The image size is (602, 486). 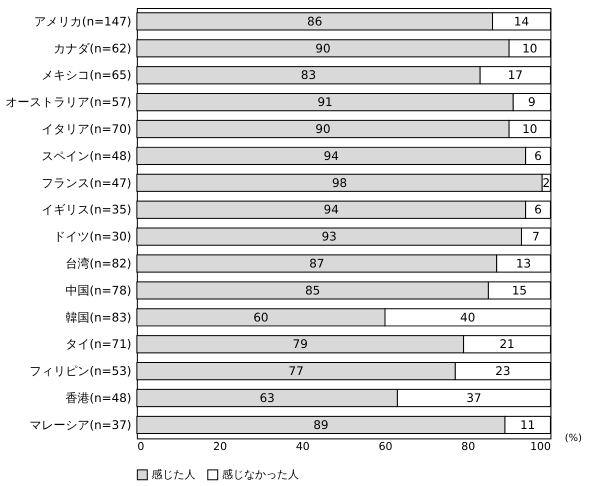 I want to click on y-tick-label: カナダ(n=62), so click(x=92, y=48).